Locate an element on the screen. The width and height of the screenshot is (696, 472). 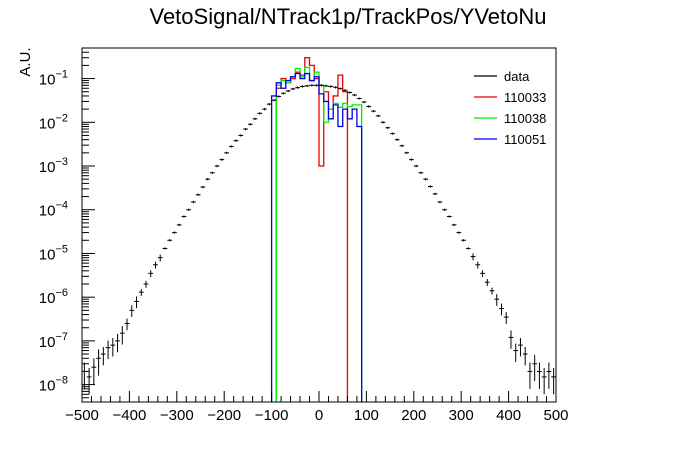
x-tick-label: 300 is located at coordinates (461, 415).